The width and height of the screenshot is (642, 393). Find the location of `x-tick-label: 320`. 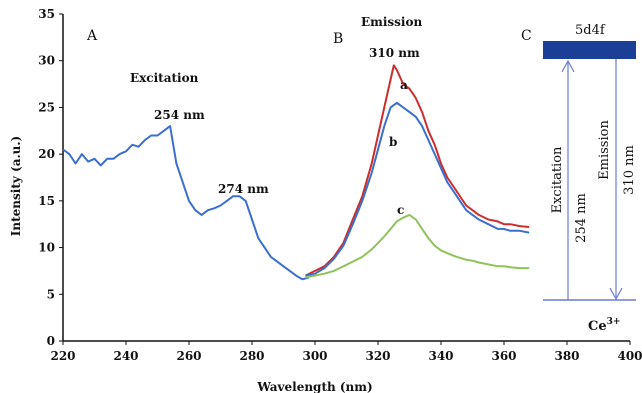

x-tick-label: 320 is located at coordinates (377, 356).